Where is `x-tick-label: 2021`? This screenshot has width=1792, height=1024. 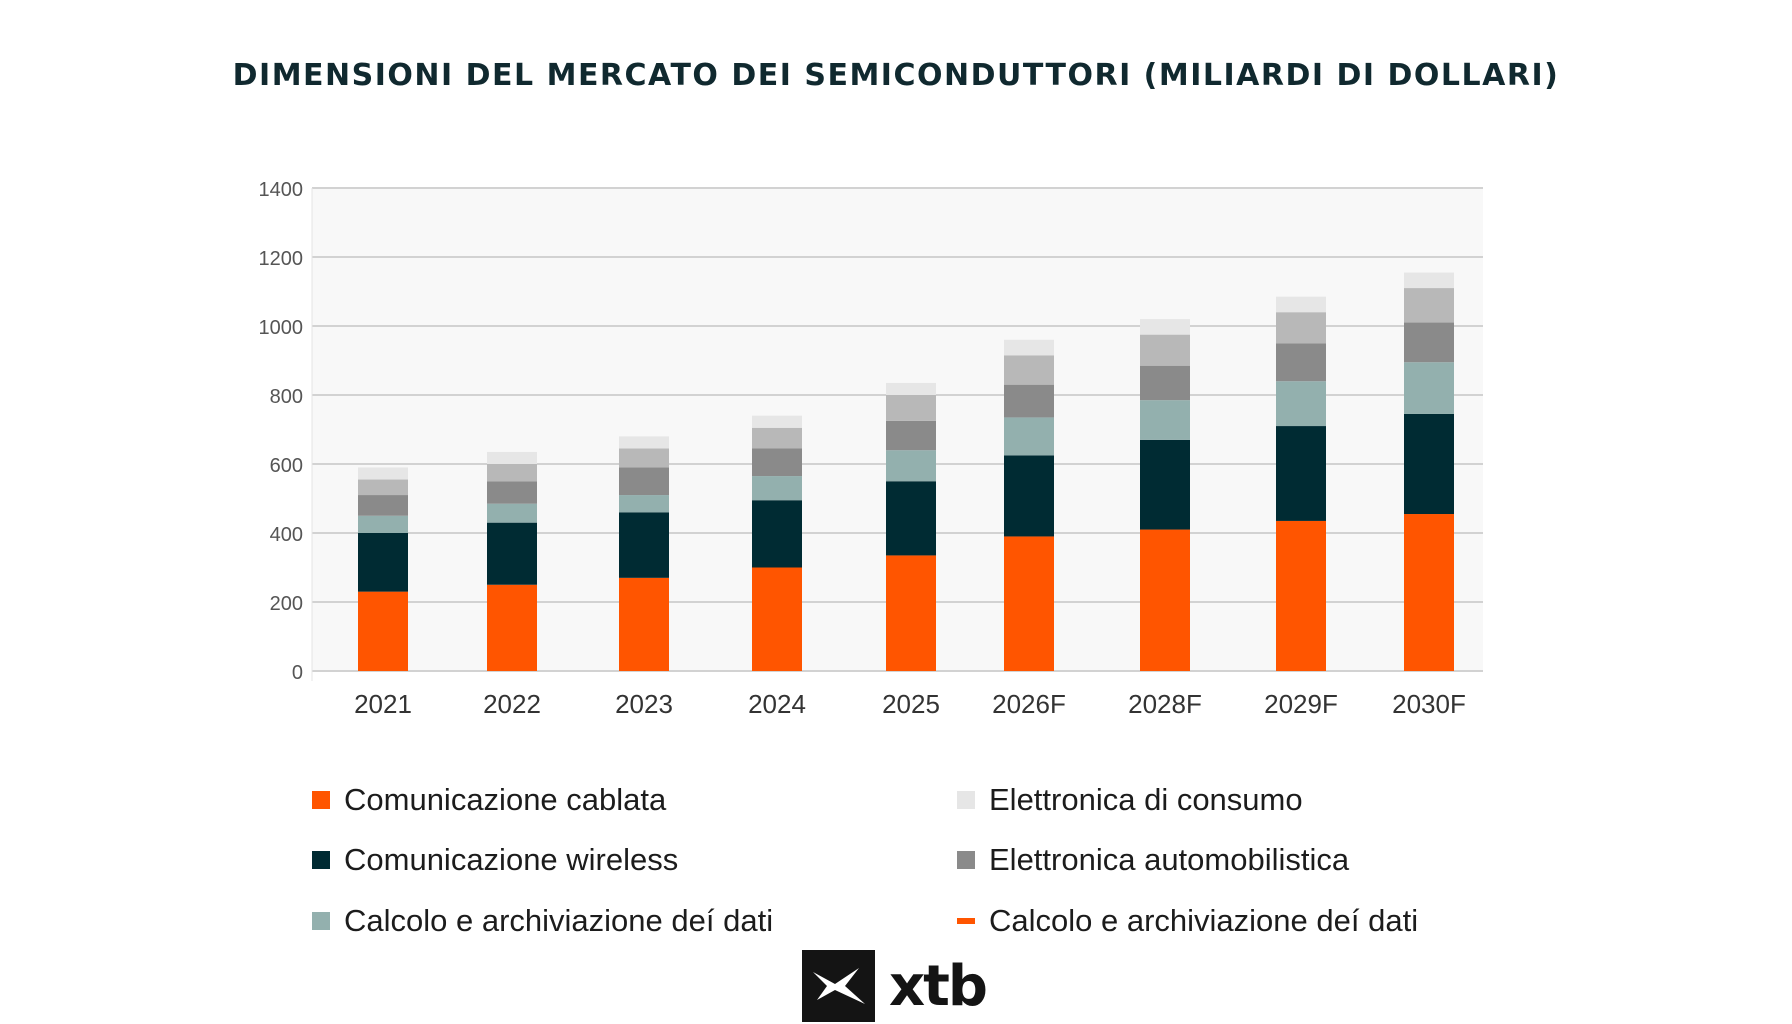
x-tick-label: 2021 is located at coordinates (383, 704).